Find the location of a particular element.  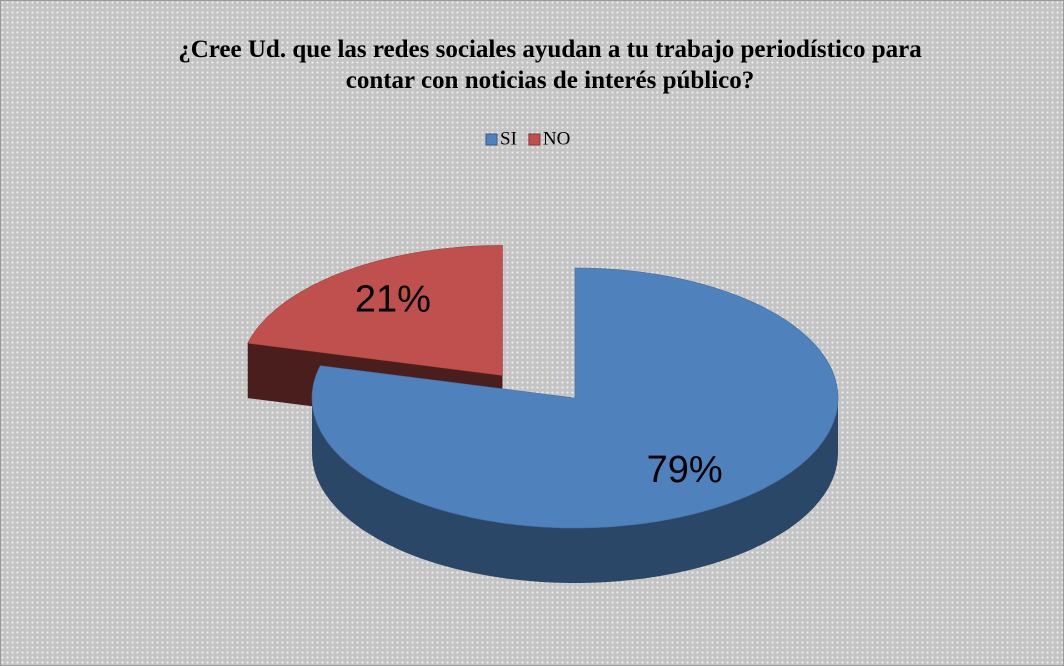

legend-label: NO is located at coordinates (556, 138).